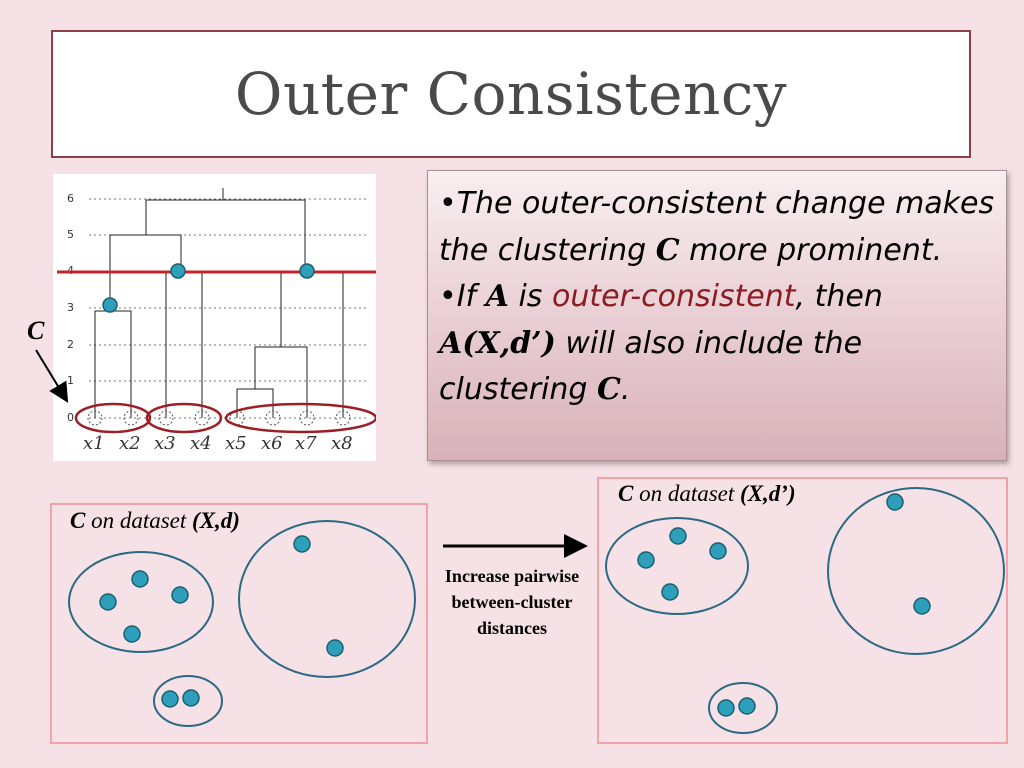 Image resolution: width=1024 pixels, height=768 pixels. Describe the element at coordinates (208, 288) in the screenshot. I see `dendrogram-nodes` at that location.